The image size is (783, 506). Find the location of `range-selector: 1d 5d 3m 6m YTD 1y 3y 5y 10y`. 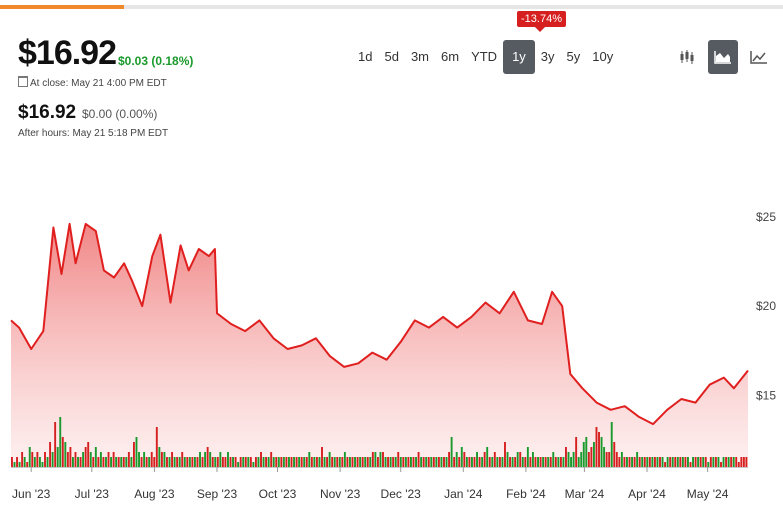

range-selector: 1d 5d 3m 6m YTD 1y 3y 5y 10y is located at coordinates (485, 57).